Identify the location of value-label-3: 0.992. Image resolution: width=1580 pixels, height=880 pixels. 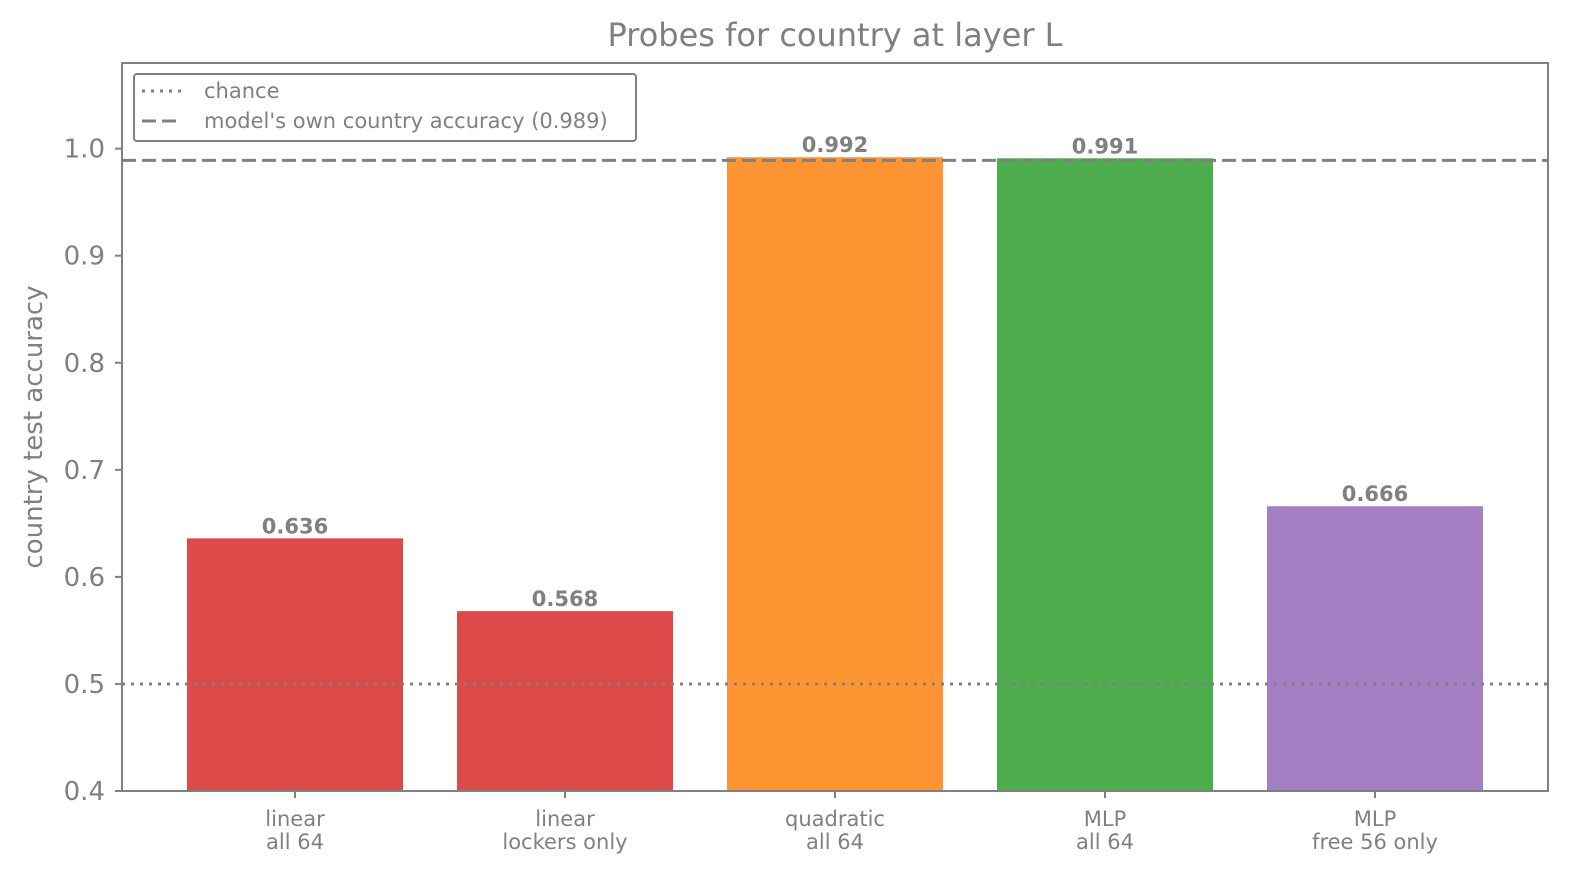
(835, 145).